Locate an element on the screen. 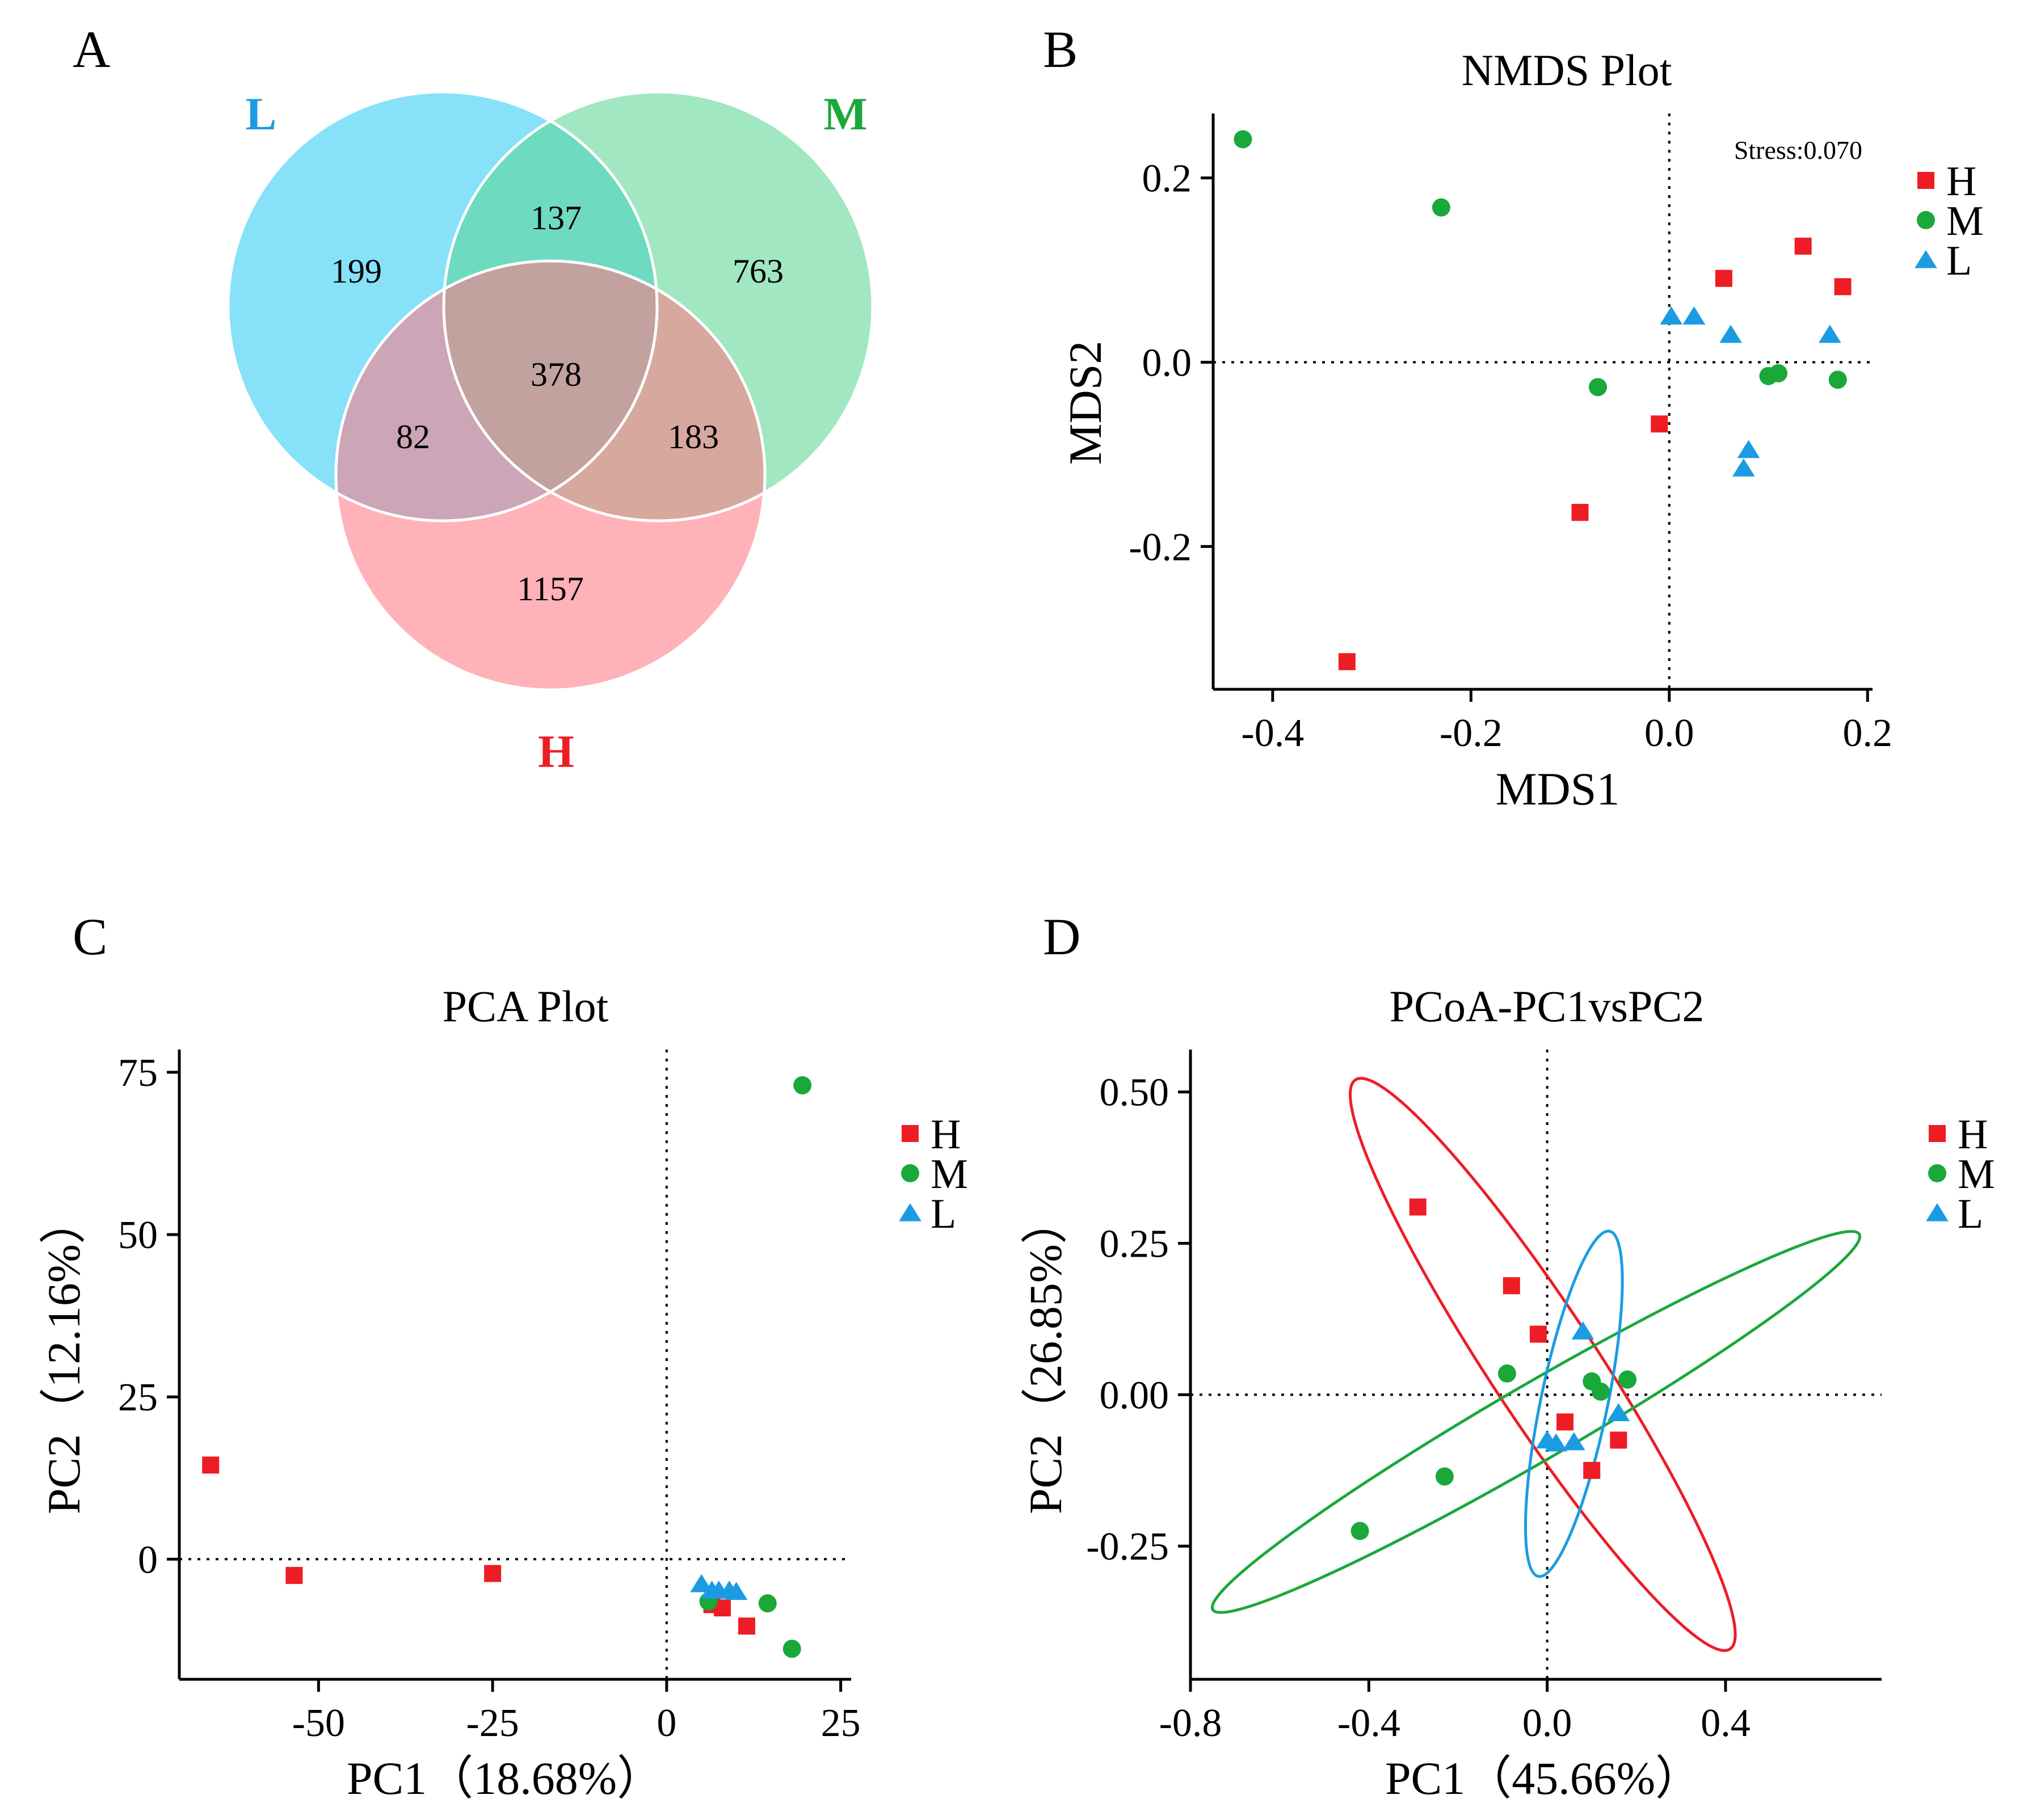 This screenshot has width=2028, height=1820. panel-letter-c: C is located at coordinates (90, 937).